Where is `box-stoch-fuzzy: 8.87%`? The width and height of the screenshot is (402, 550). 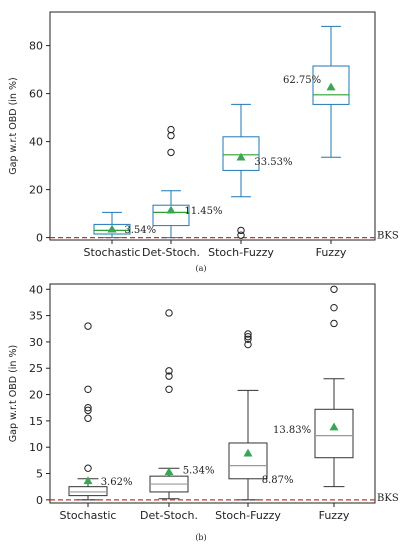 box-stoch-fuzzy: 8.87% is located at coordinates (261, 415).